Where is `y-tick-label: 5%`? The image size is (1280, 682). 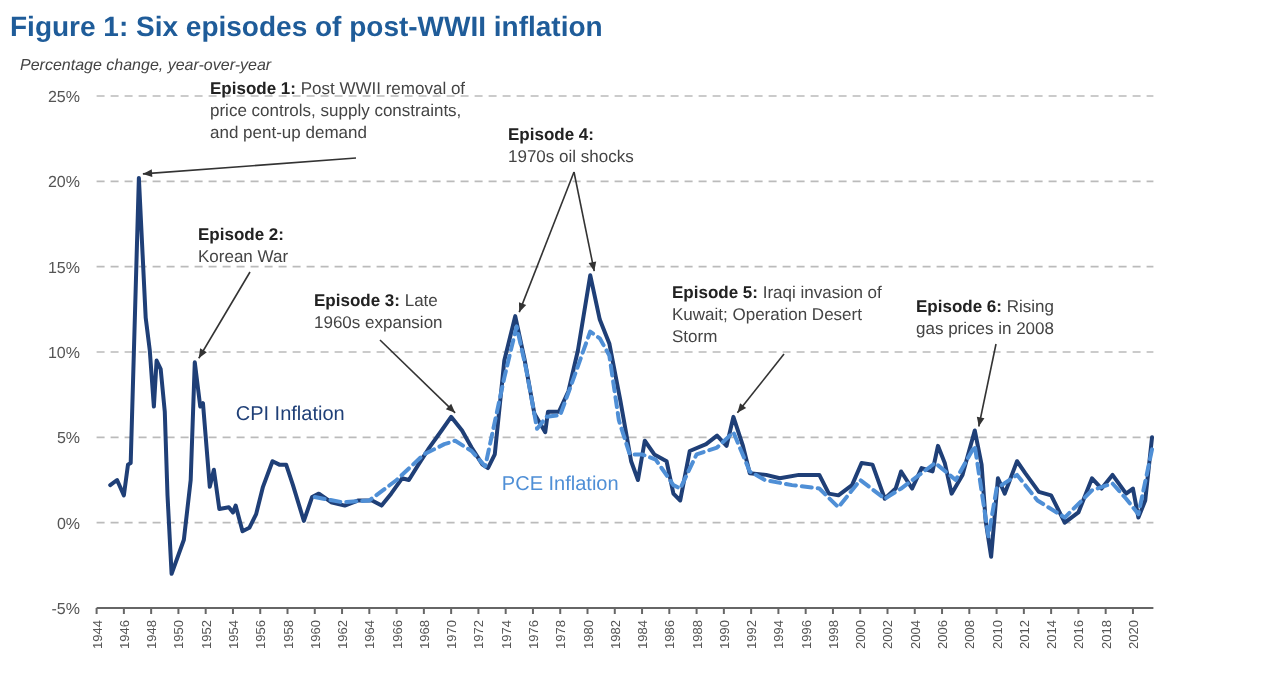 y-tick-label: 5% is located at coordinates (68, 438).